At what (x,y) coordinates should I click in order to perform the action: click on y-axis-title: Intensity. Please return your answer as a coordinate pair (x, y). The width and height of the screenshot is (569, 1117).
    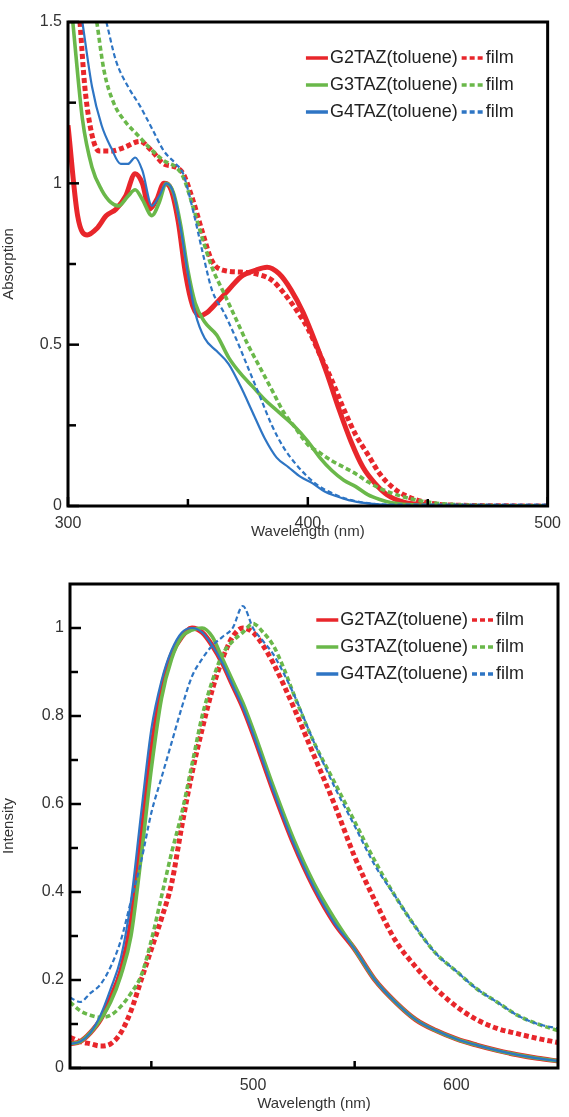
    Looking at the image, I should click on (8, 825).